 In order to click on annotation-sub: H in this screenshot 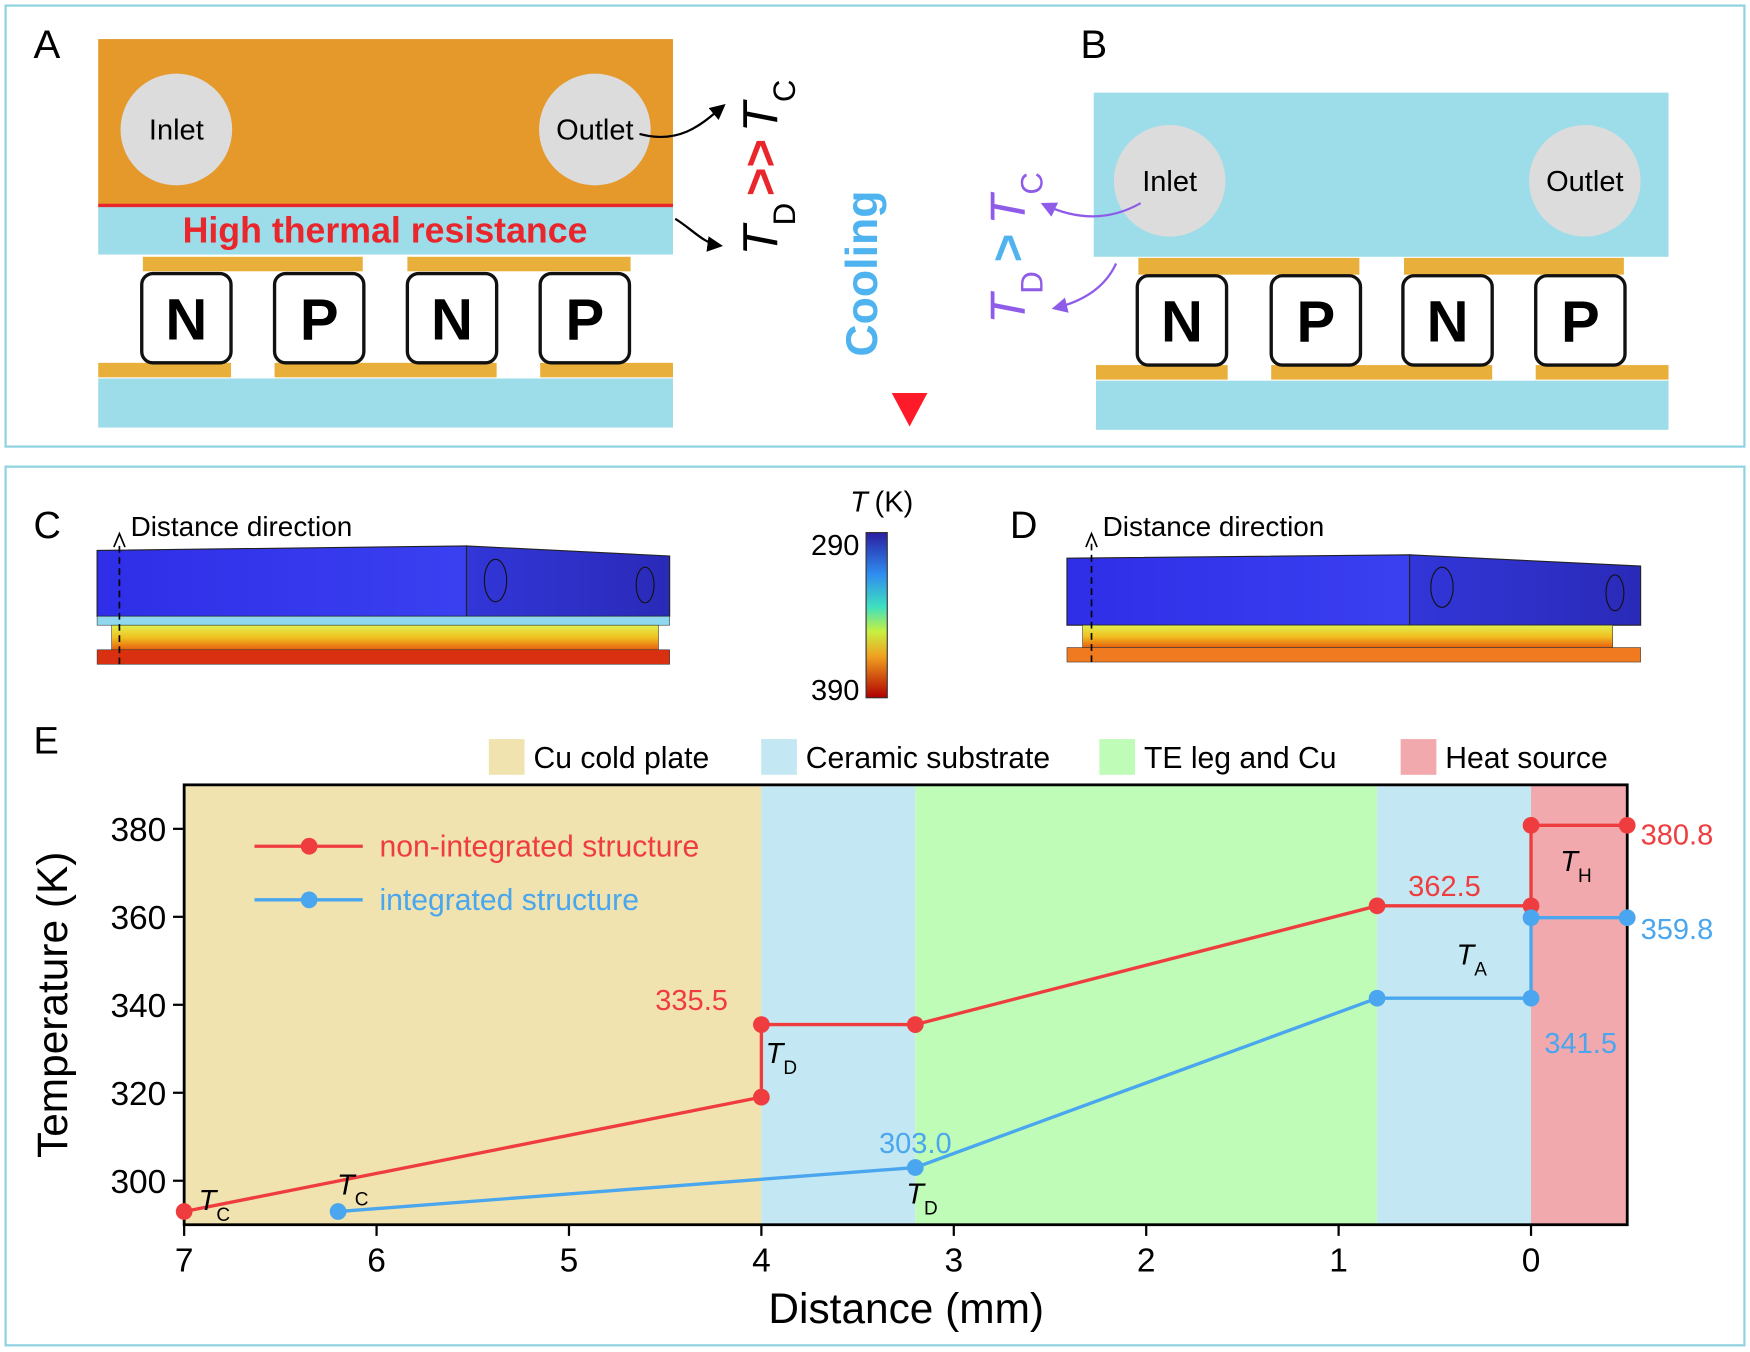, I will do `click(1585, 875)`.